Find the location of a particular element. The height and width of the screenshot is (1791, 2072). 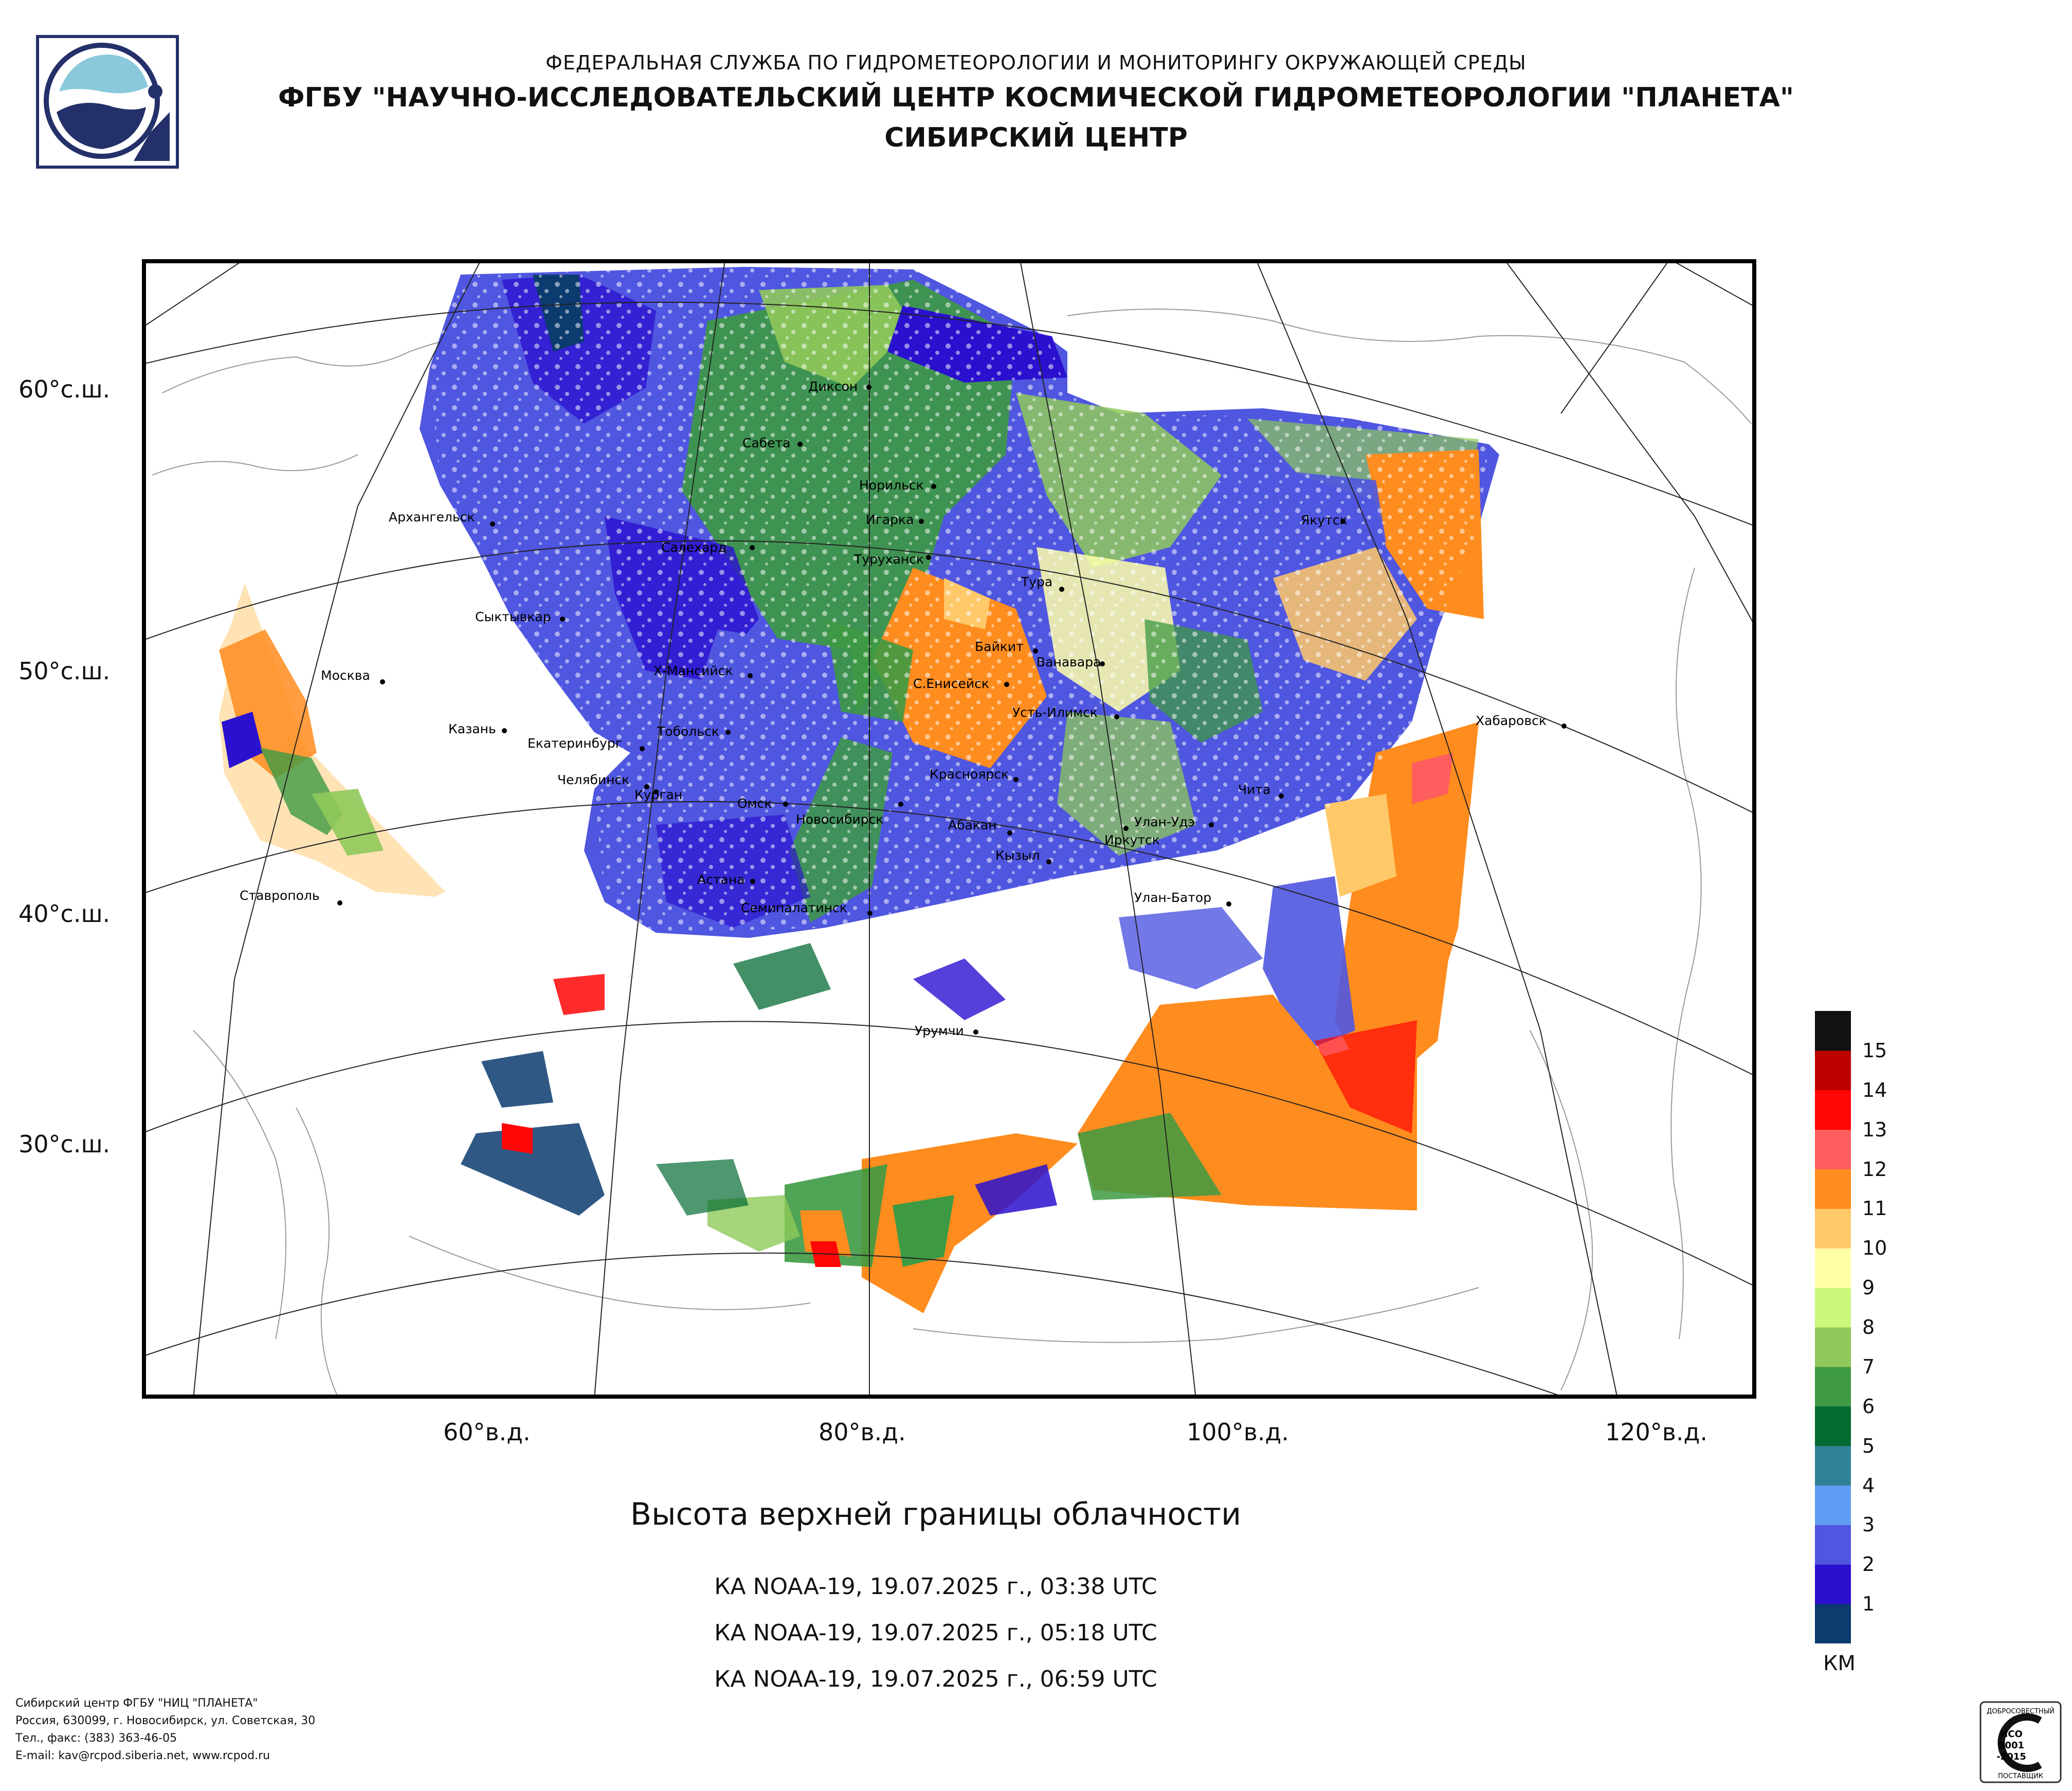

iso-certificate-icon: ДОБРОСОВЕСТНЫЙ ИСО 9001 -2015 ПОСТАВЩИК is located at coordinates (2020, 1742).